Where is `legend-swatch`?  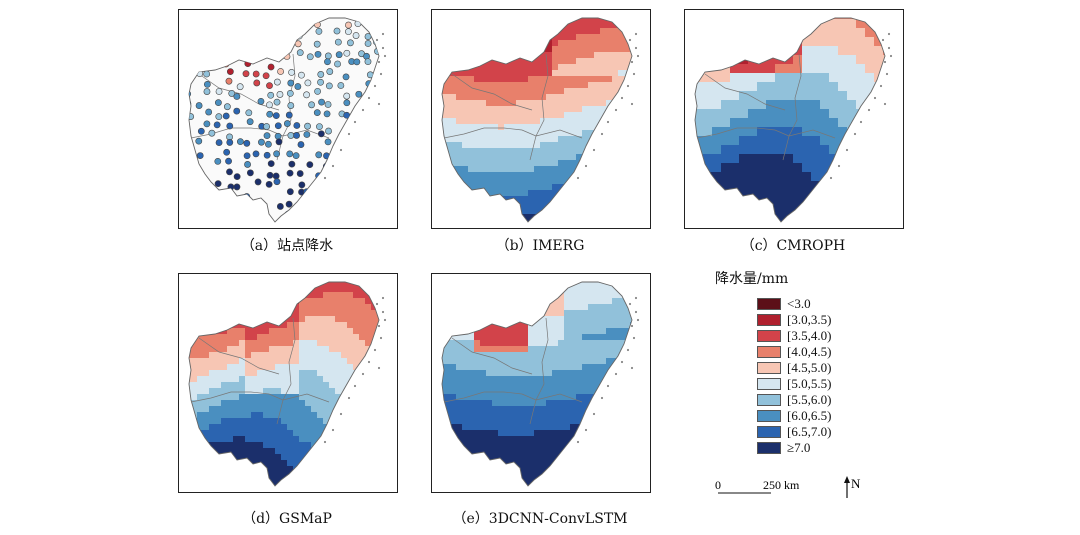
legend-swatch is located at coordinates (769, 320).